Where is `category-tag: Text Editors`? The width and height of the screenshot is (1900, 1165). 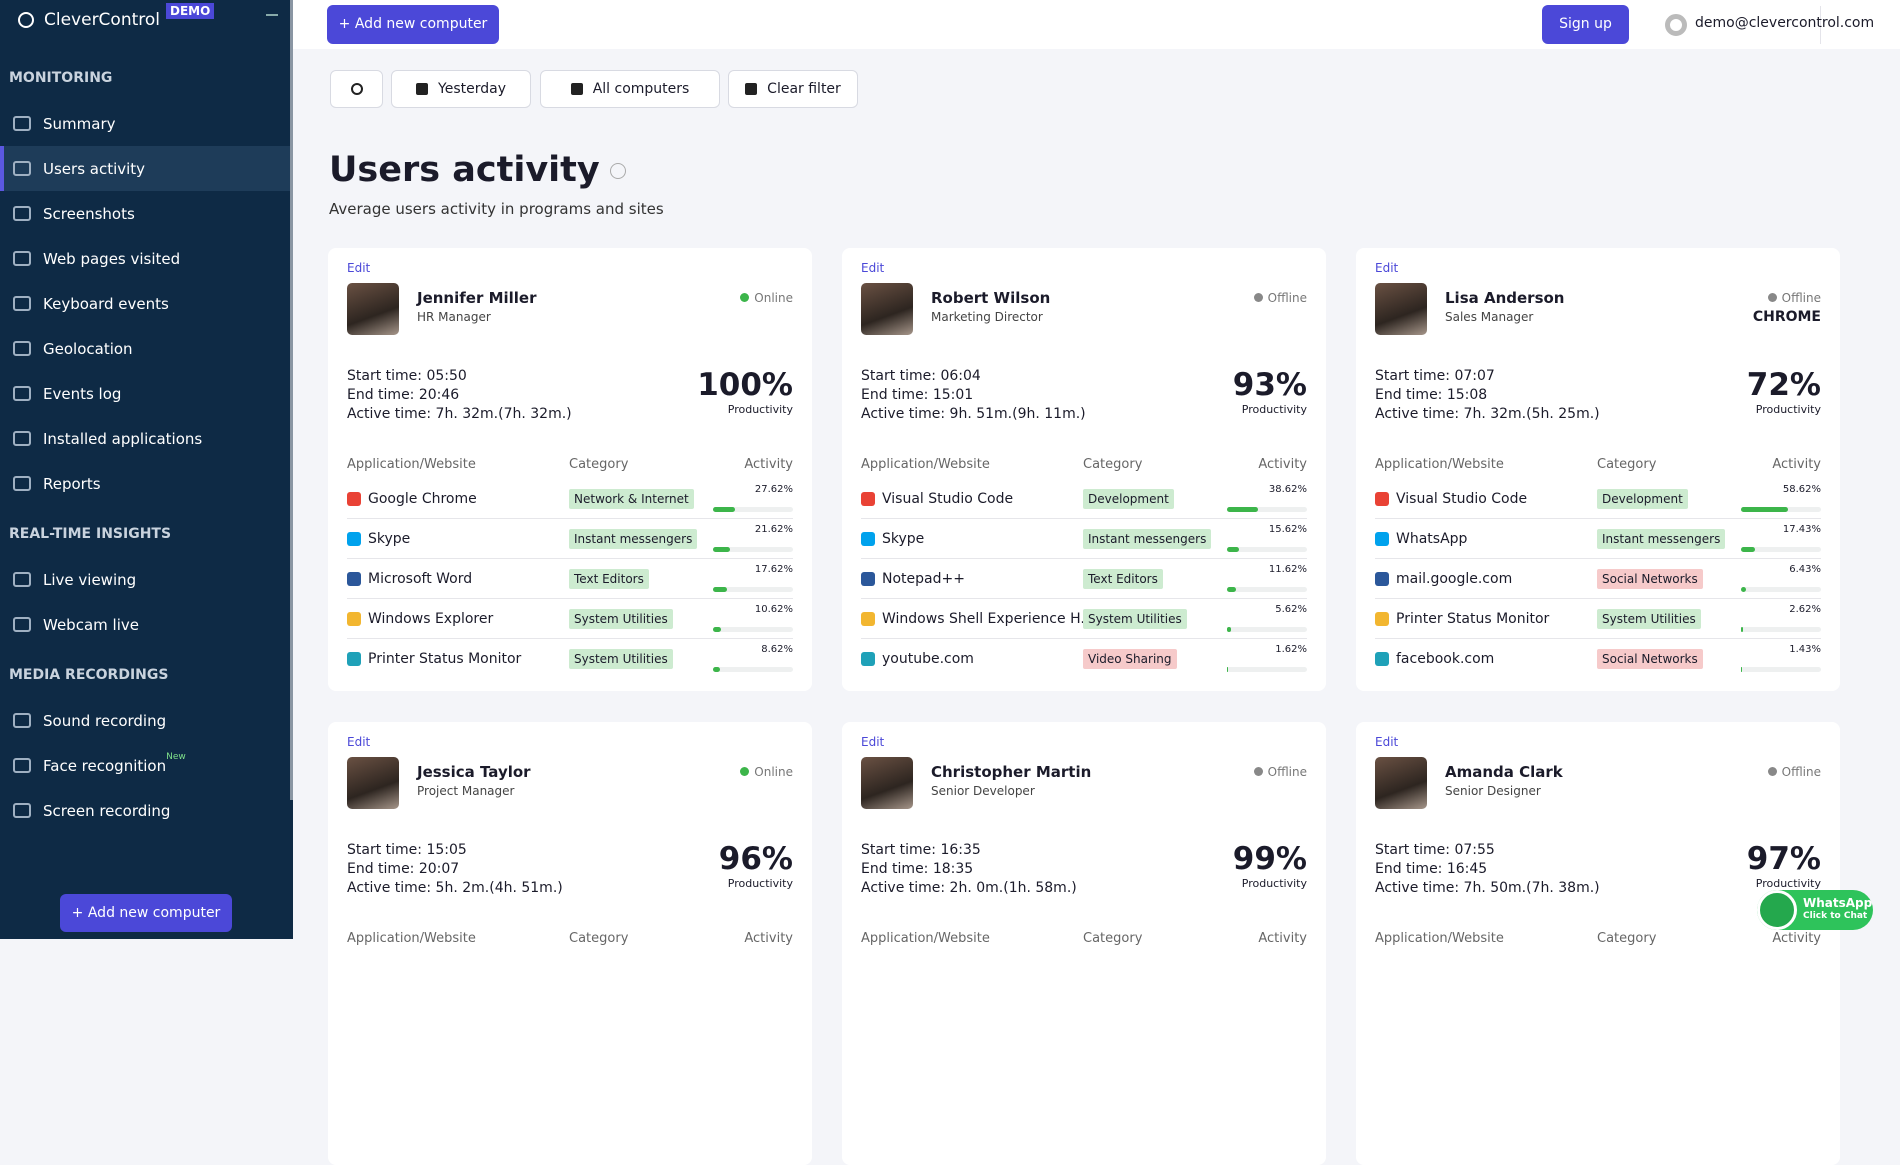 category-tag: Text Editors is located at coordinates (1123, 578).